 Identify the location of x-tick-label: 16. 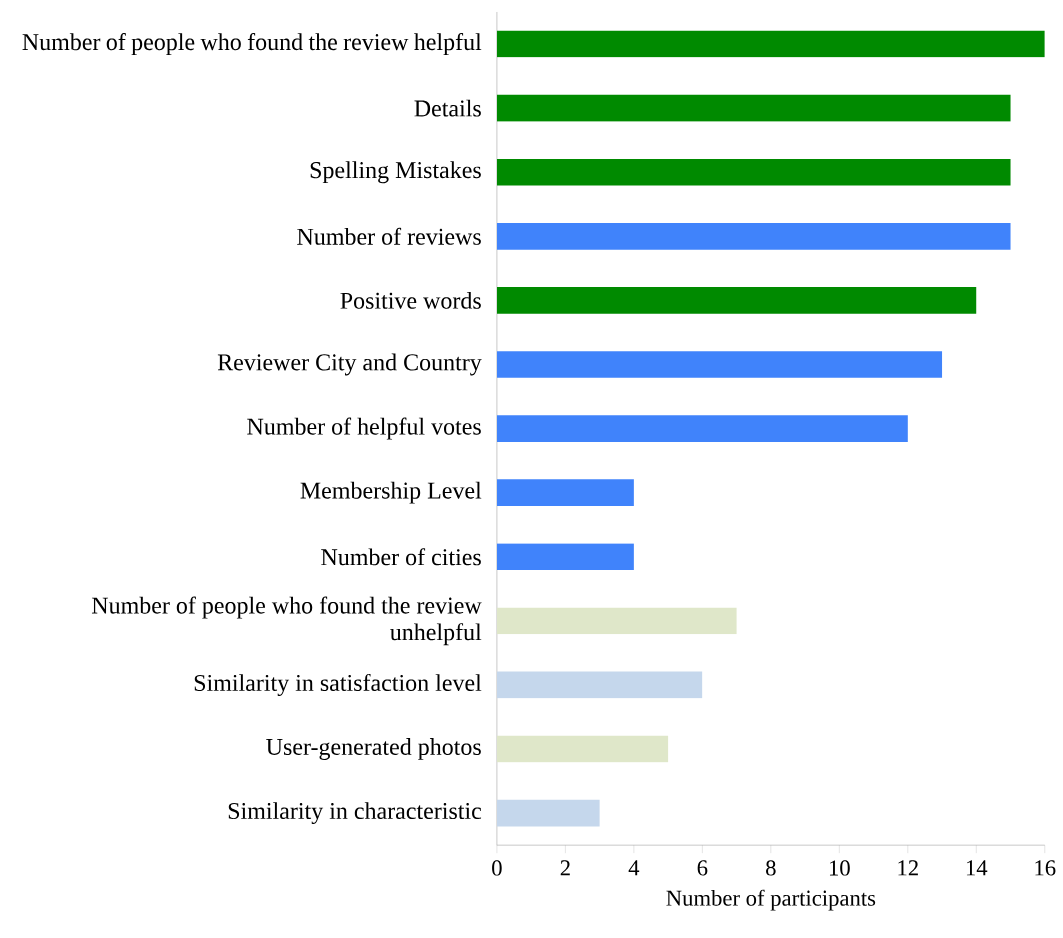
(1045, 868).